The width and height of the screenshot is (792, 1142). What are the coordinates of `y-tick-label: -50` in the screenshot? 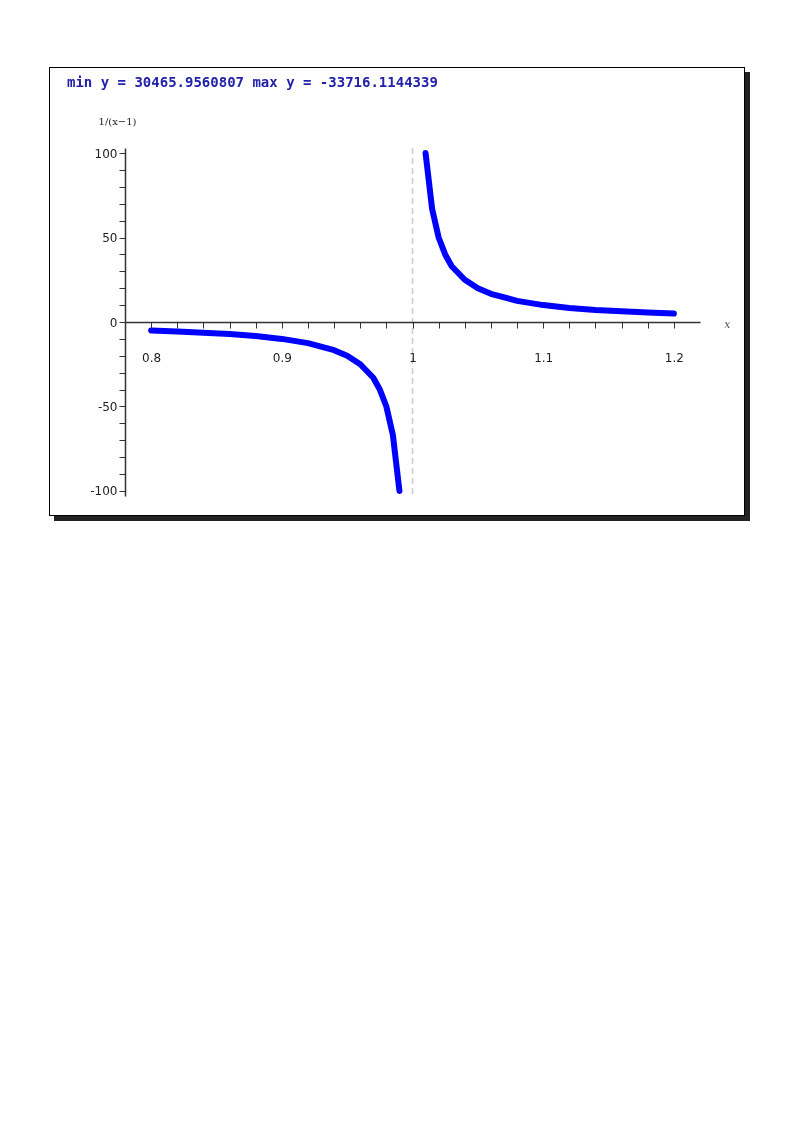 It's located at (107, 406).